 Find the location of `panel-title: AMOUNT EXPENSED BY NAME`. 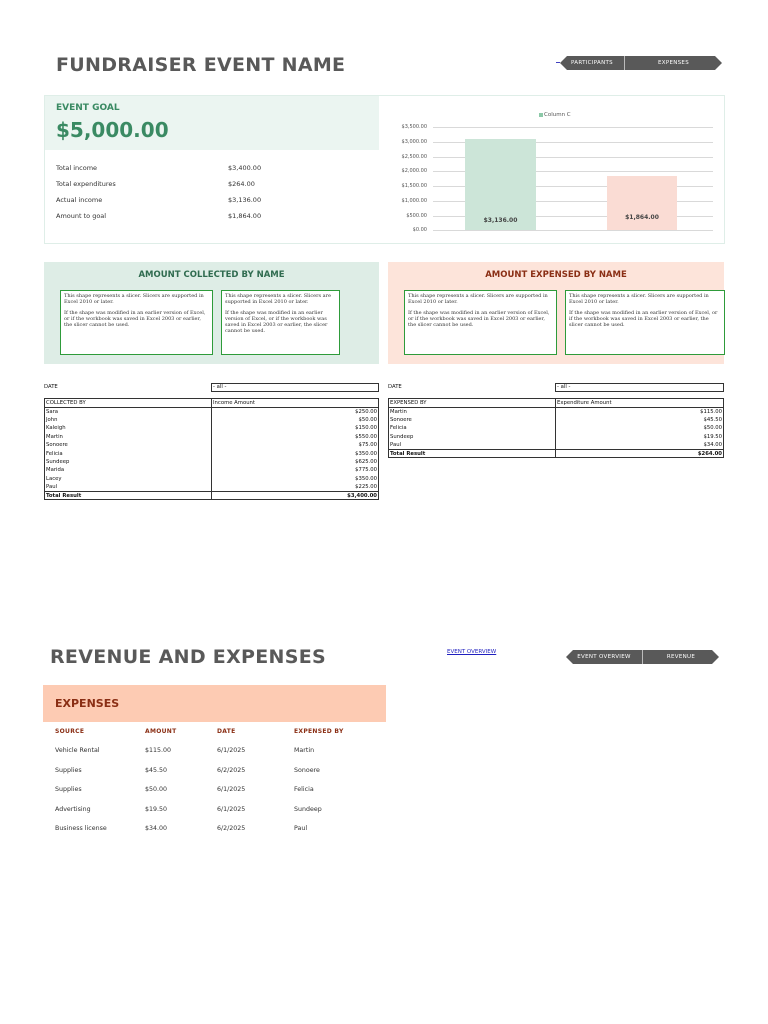

panel-title: AMOUNT EXPENSED BY NAME is located at coordinates (556, 275).